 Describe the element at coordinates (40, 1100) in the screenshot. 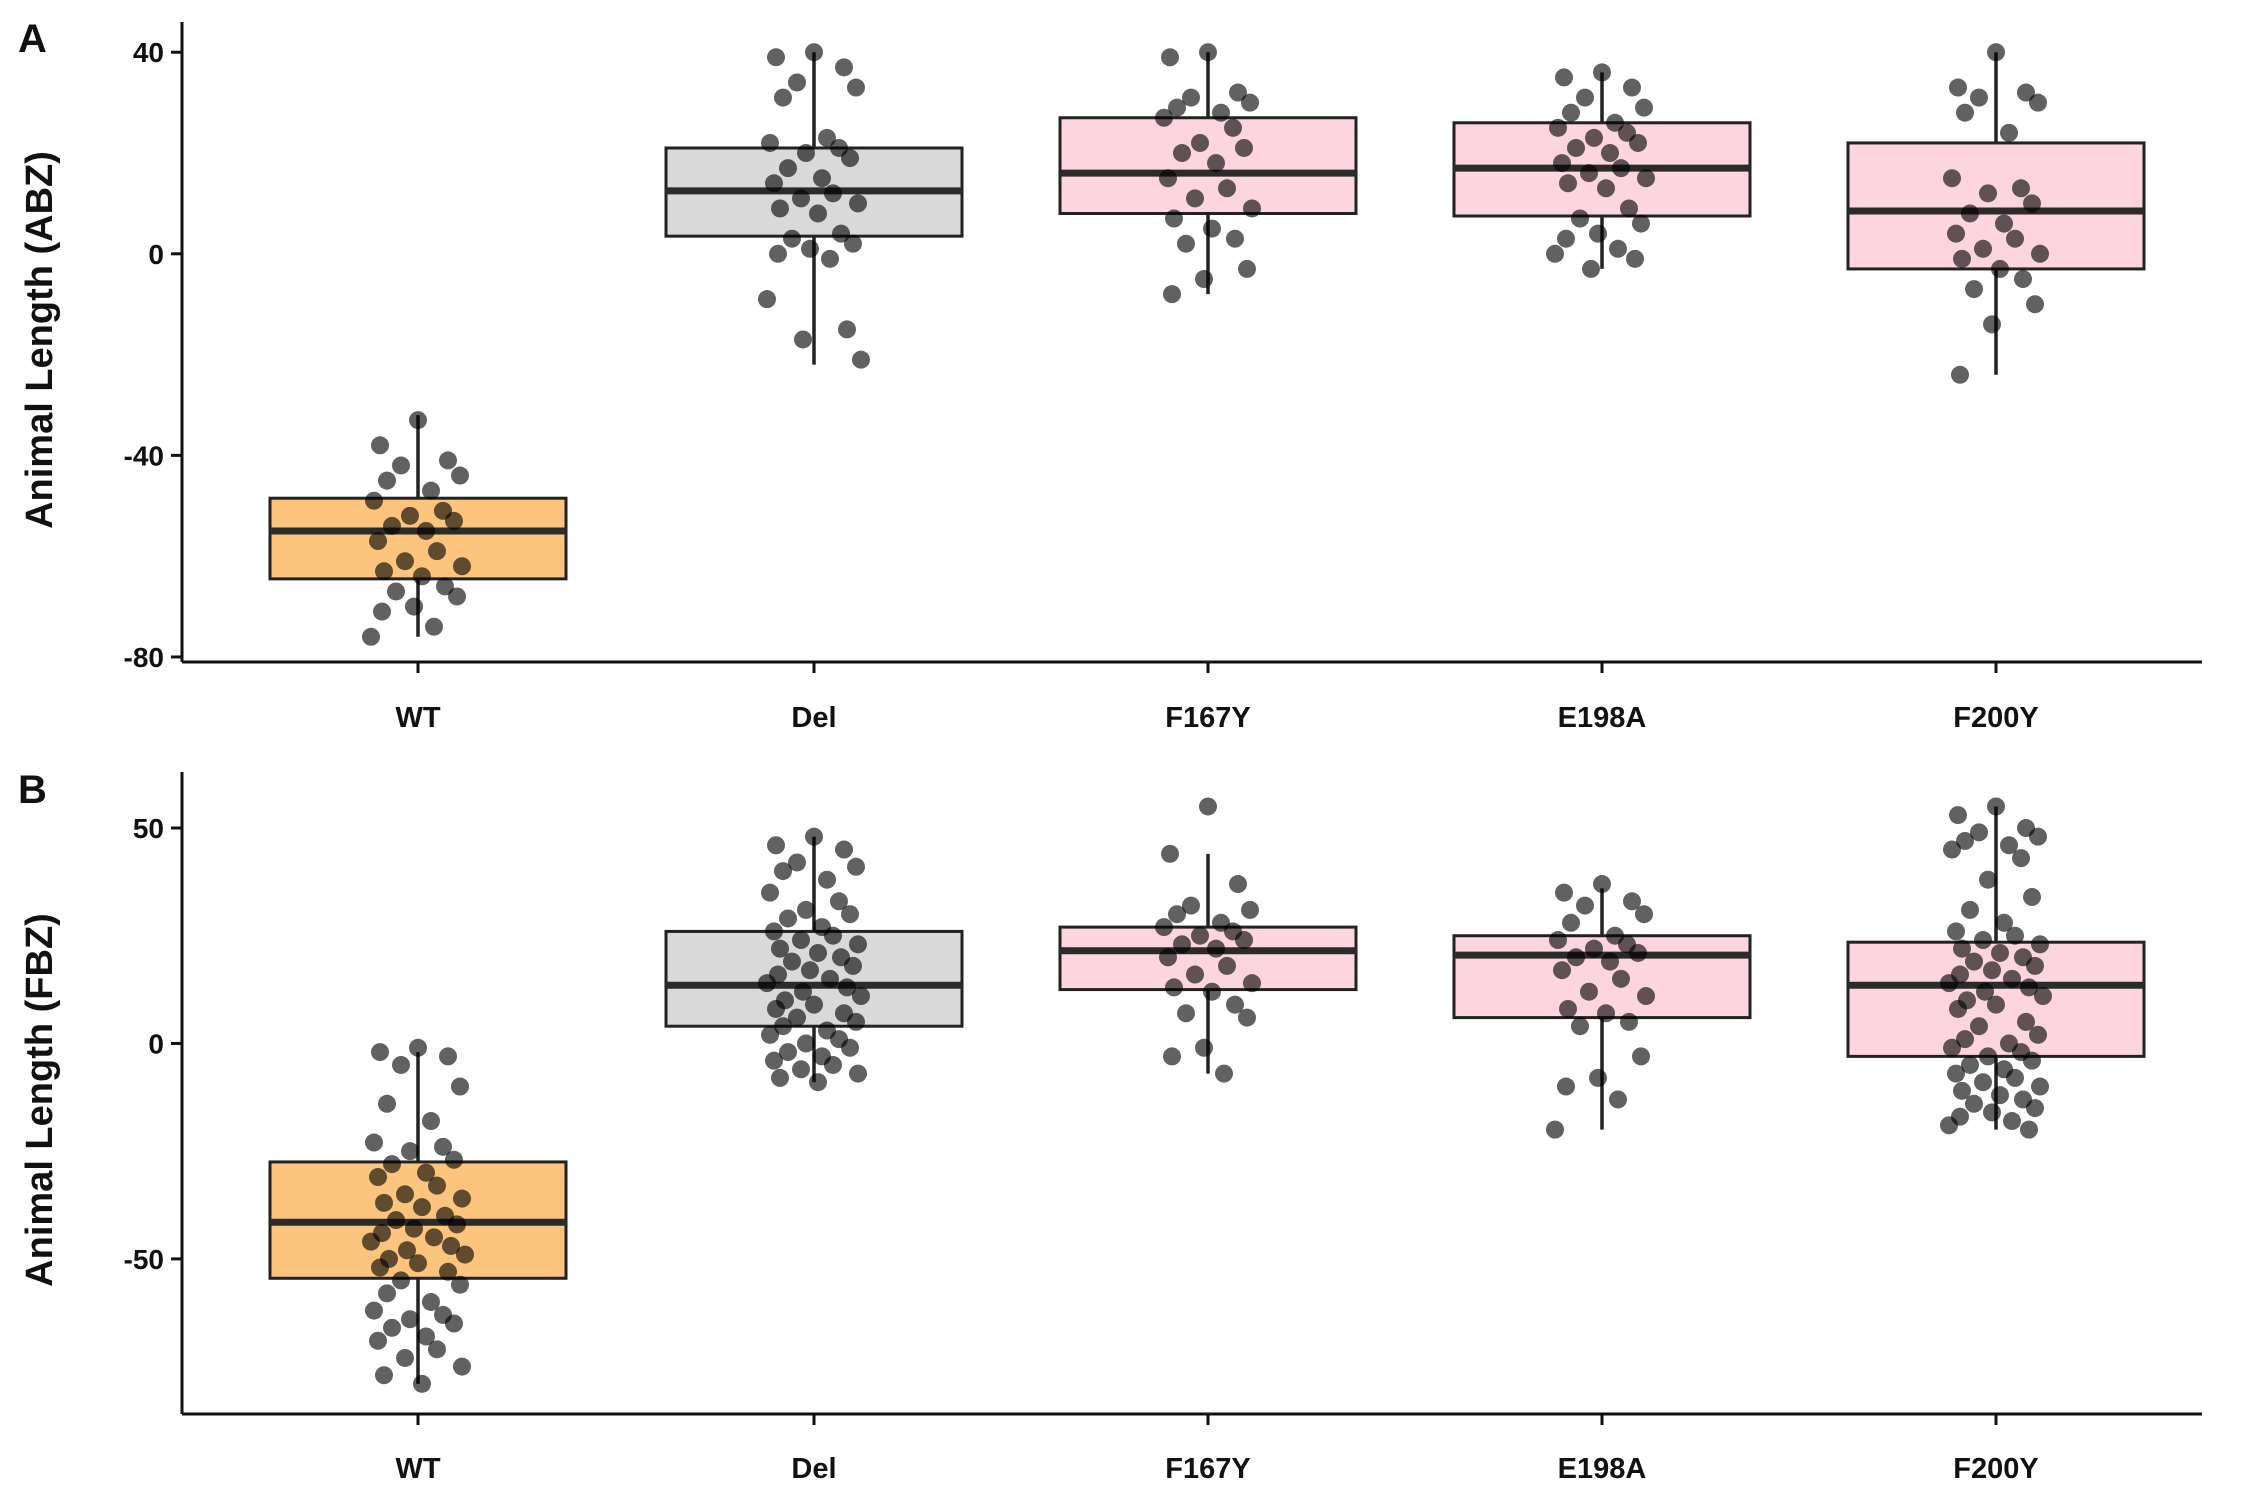

I see `y-axis-label: Animal Length (FBZ)` at that location.